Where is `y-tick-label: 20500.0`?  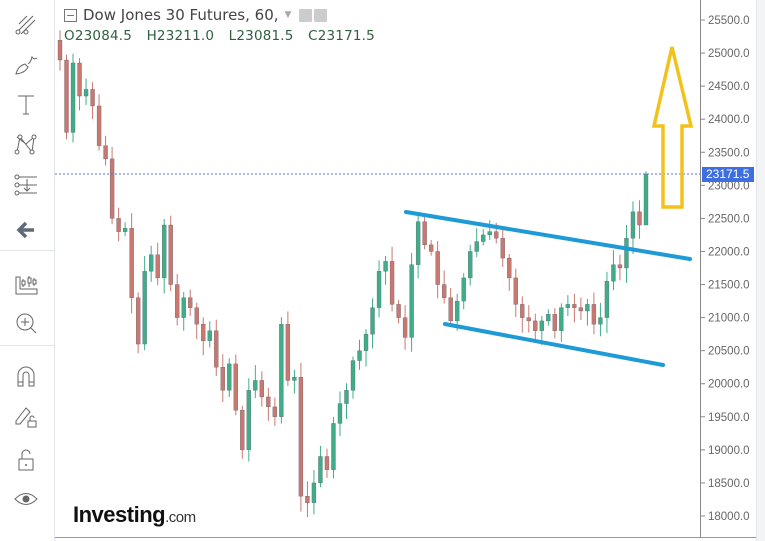
y-tick-label: 20500.0 is located at coordinates (729, 352).